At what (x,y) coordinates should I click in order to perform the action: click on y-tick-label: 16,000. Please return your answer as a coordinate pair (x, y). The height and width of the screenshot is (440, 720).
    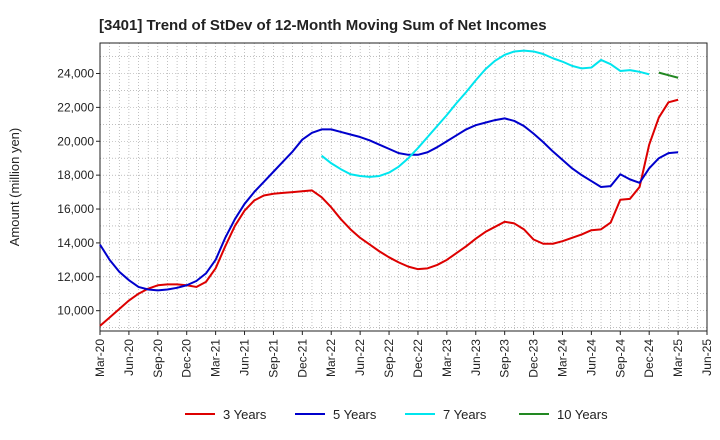
    Looking at the image, I should click on (75, 209).